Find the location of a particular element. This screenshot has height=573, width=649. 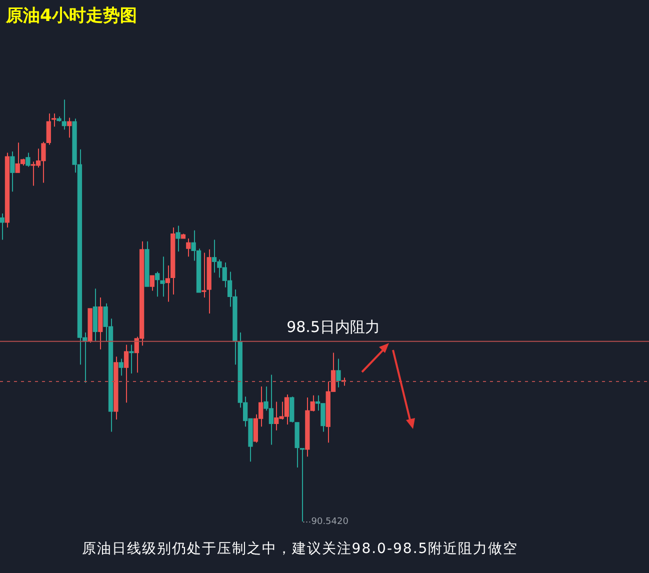

text: 原油日线级别仍处于压制之中，建议关注98.0-98.5附近阻力做空 is located at coordinates (300, 549).